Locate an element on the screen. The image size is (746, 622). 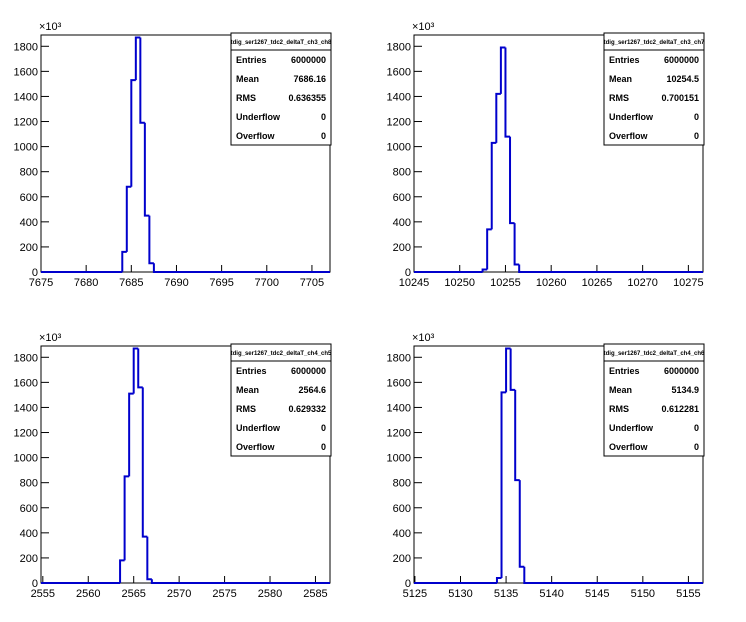
x-tick-label: 2565 is located at coordinates (133, 594).